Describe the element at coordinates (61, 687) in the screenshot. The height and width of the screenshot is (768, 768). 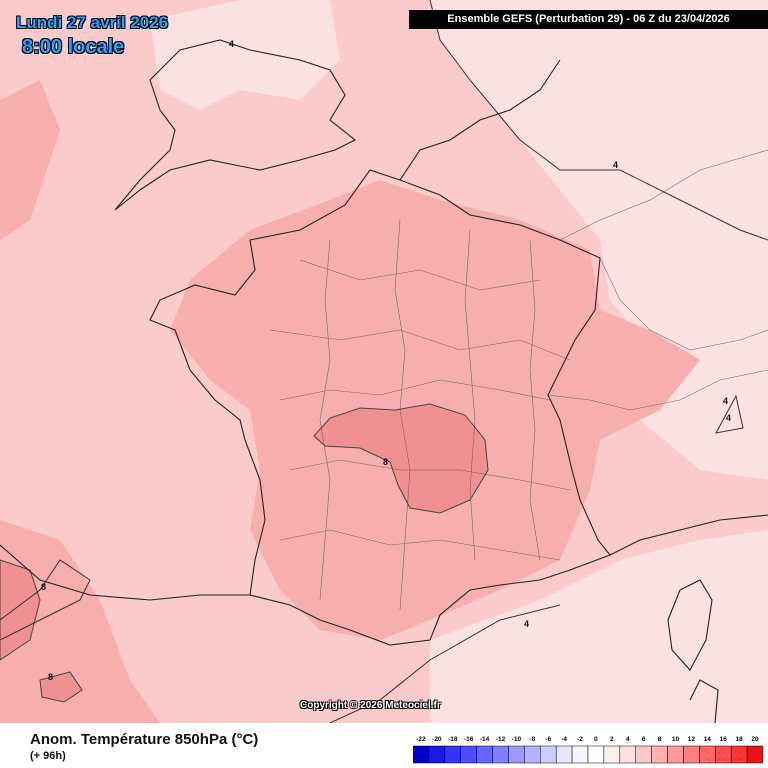
I see `anomaly-zone-core-small` at that location.